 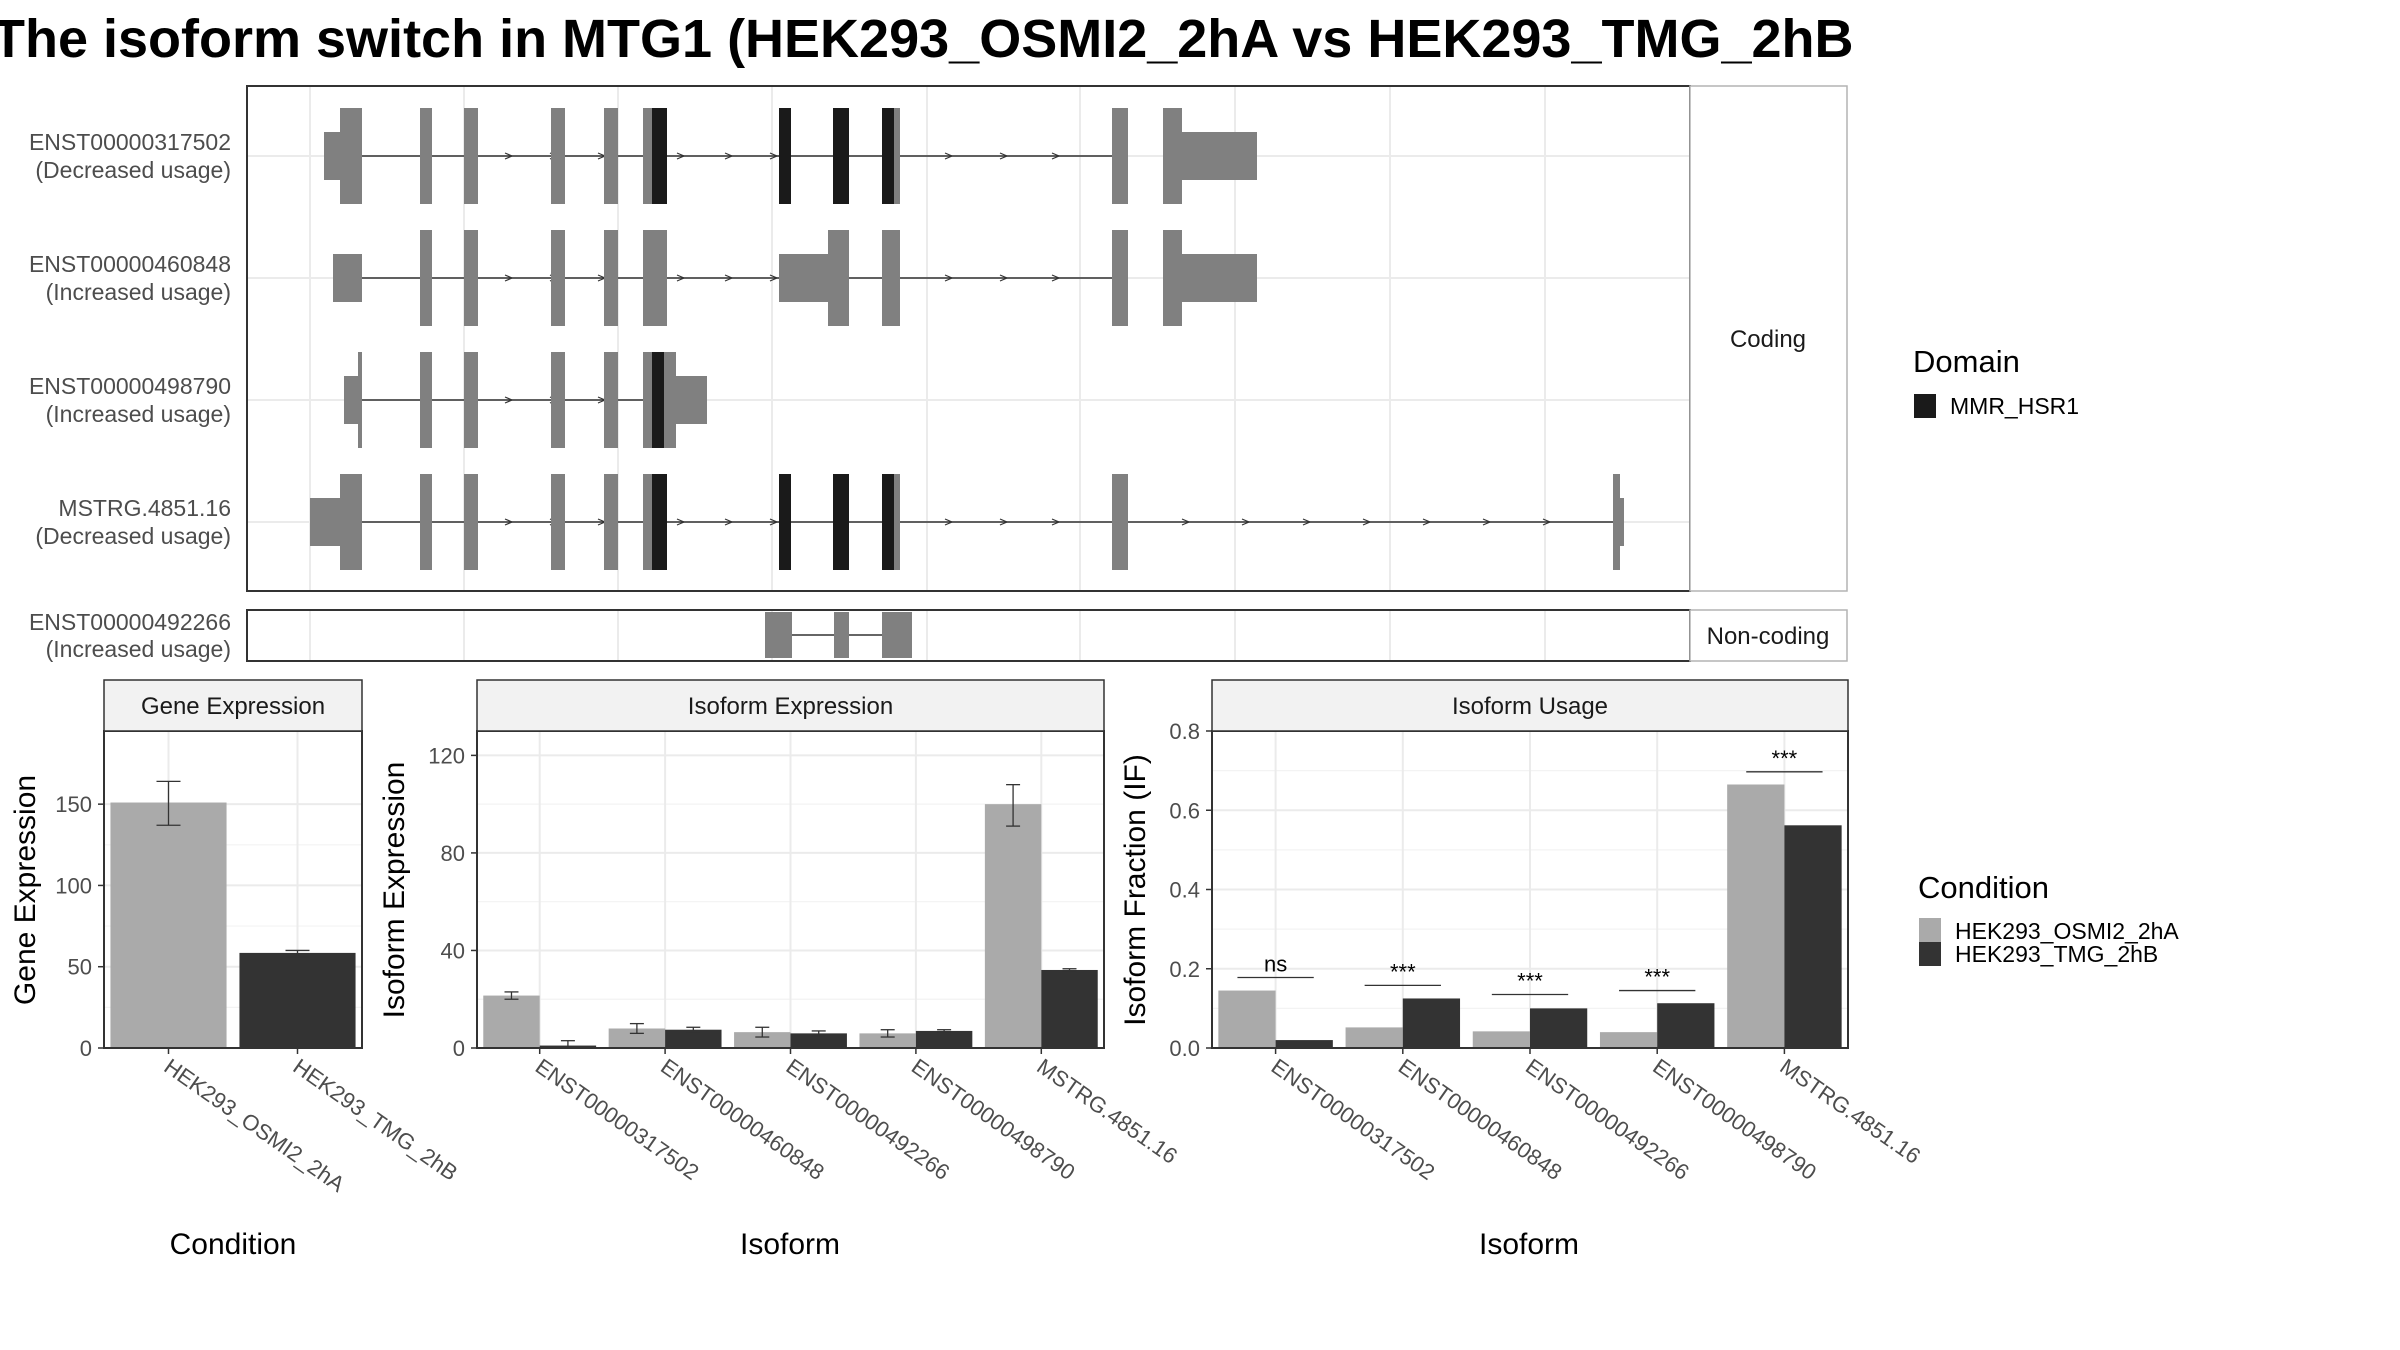 What do you see at coordinates (1768, 339) in the screenshot?
I see `coding-strip-label: Coding` at bounding box center [1768, 339].